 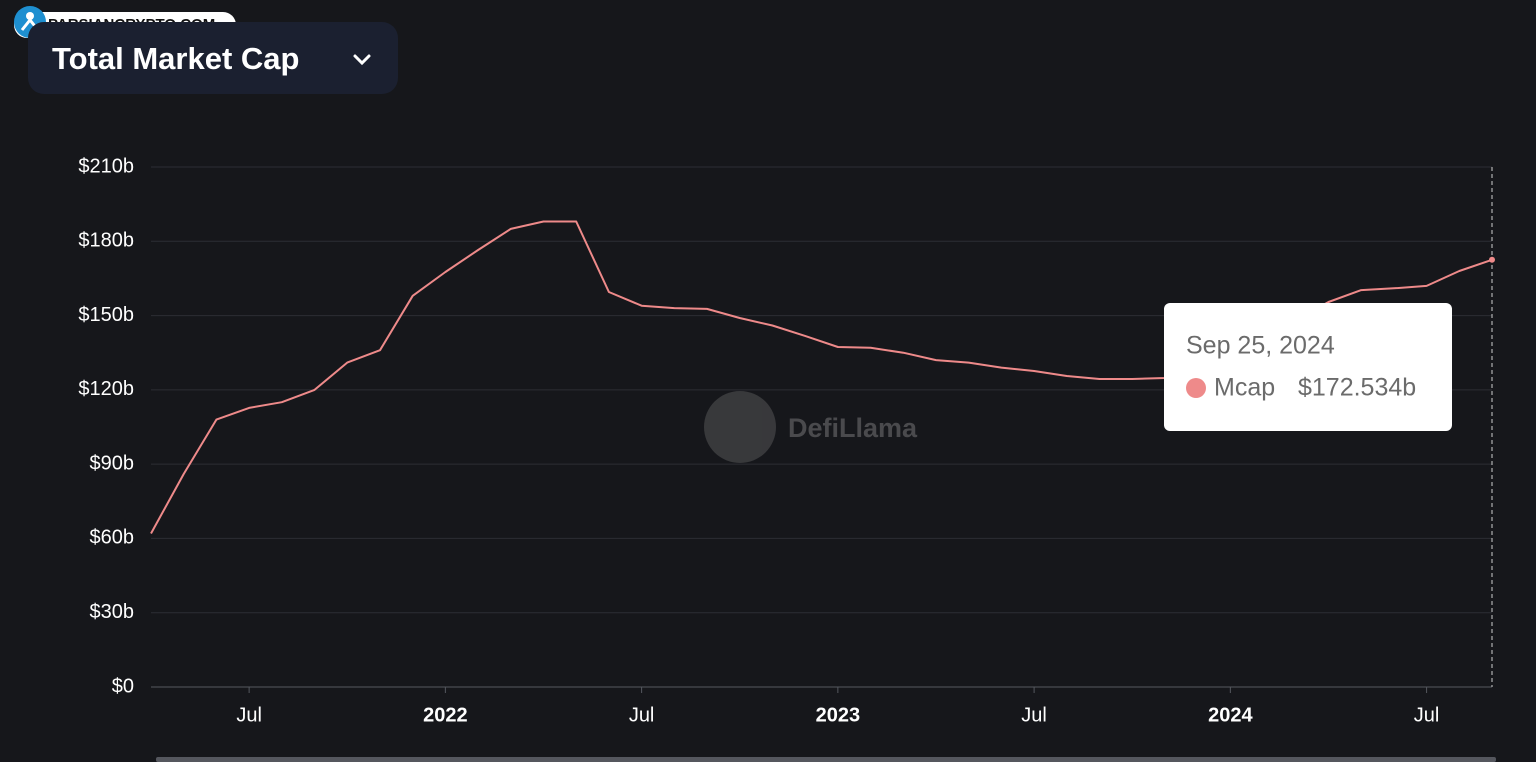 I want to click on y-tick-label: $60b, so click(x=112, y=538).